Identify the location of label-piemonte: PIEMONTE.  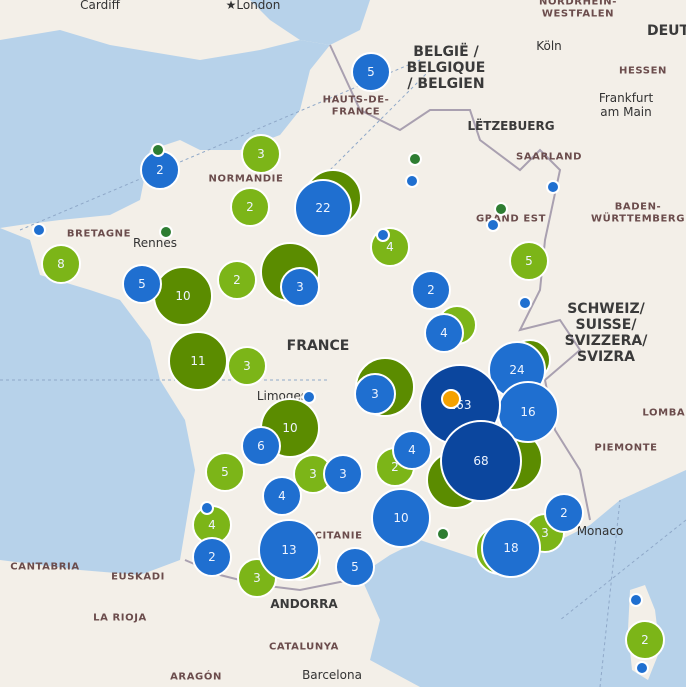
(626, 448).